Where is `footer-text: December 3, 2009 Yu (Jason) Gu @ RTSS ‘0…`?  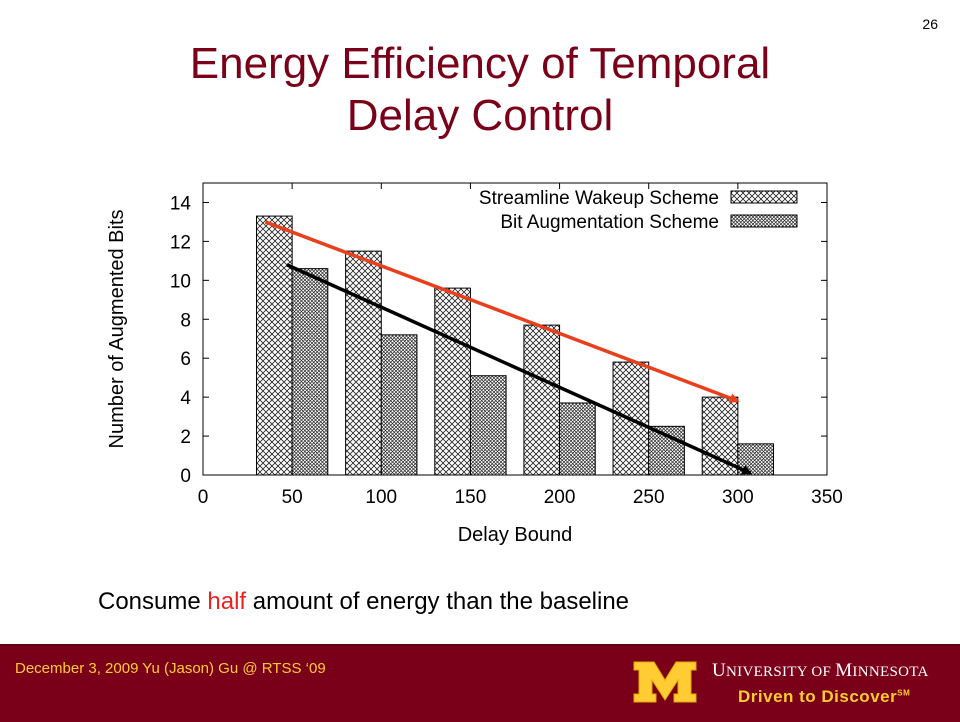
footer-text: December 3, 2009 Yu (Jason) Gu @ RTSS ‘0… is located at coordinates (170, 668).